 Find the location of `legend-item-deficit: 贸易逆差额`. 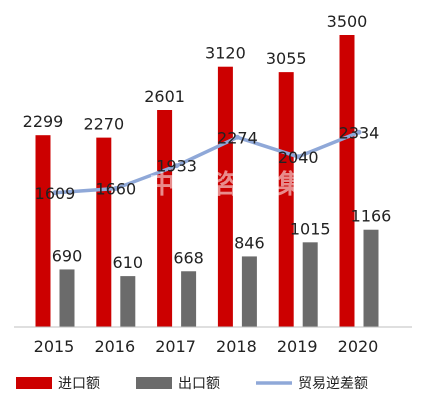

legend-item-deficit: 贸易逆差额 is located at coordinates (312, 384).